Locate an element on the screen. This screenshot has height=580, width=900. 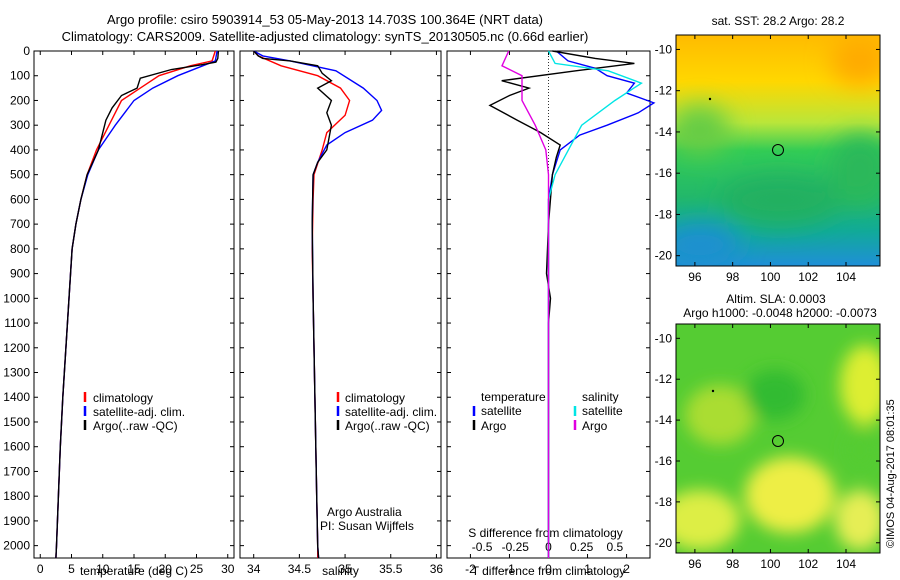
map-x-tick-label: 102 is located at coordinates (808, 564).